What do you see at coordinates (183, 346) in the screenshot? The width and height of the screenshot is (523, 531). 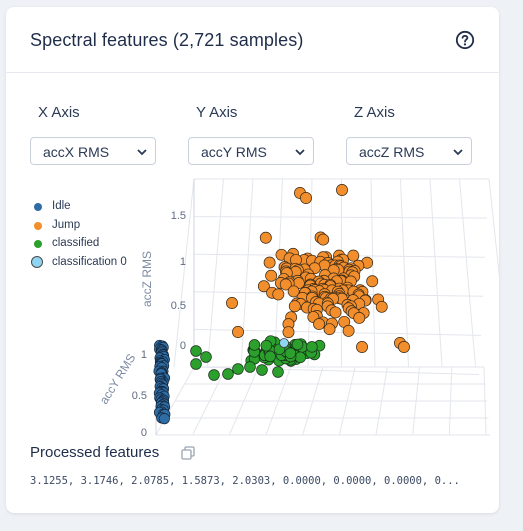 I see `z-tick-label: 0` at bounding box center [183, 346].